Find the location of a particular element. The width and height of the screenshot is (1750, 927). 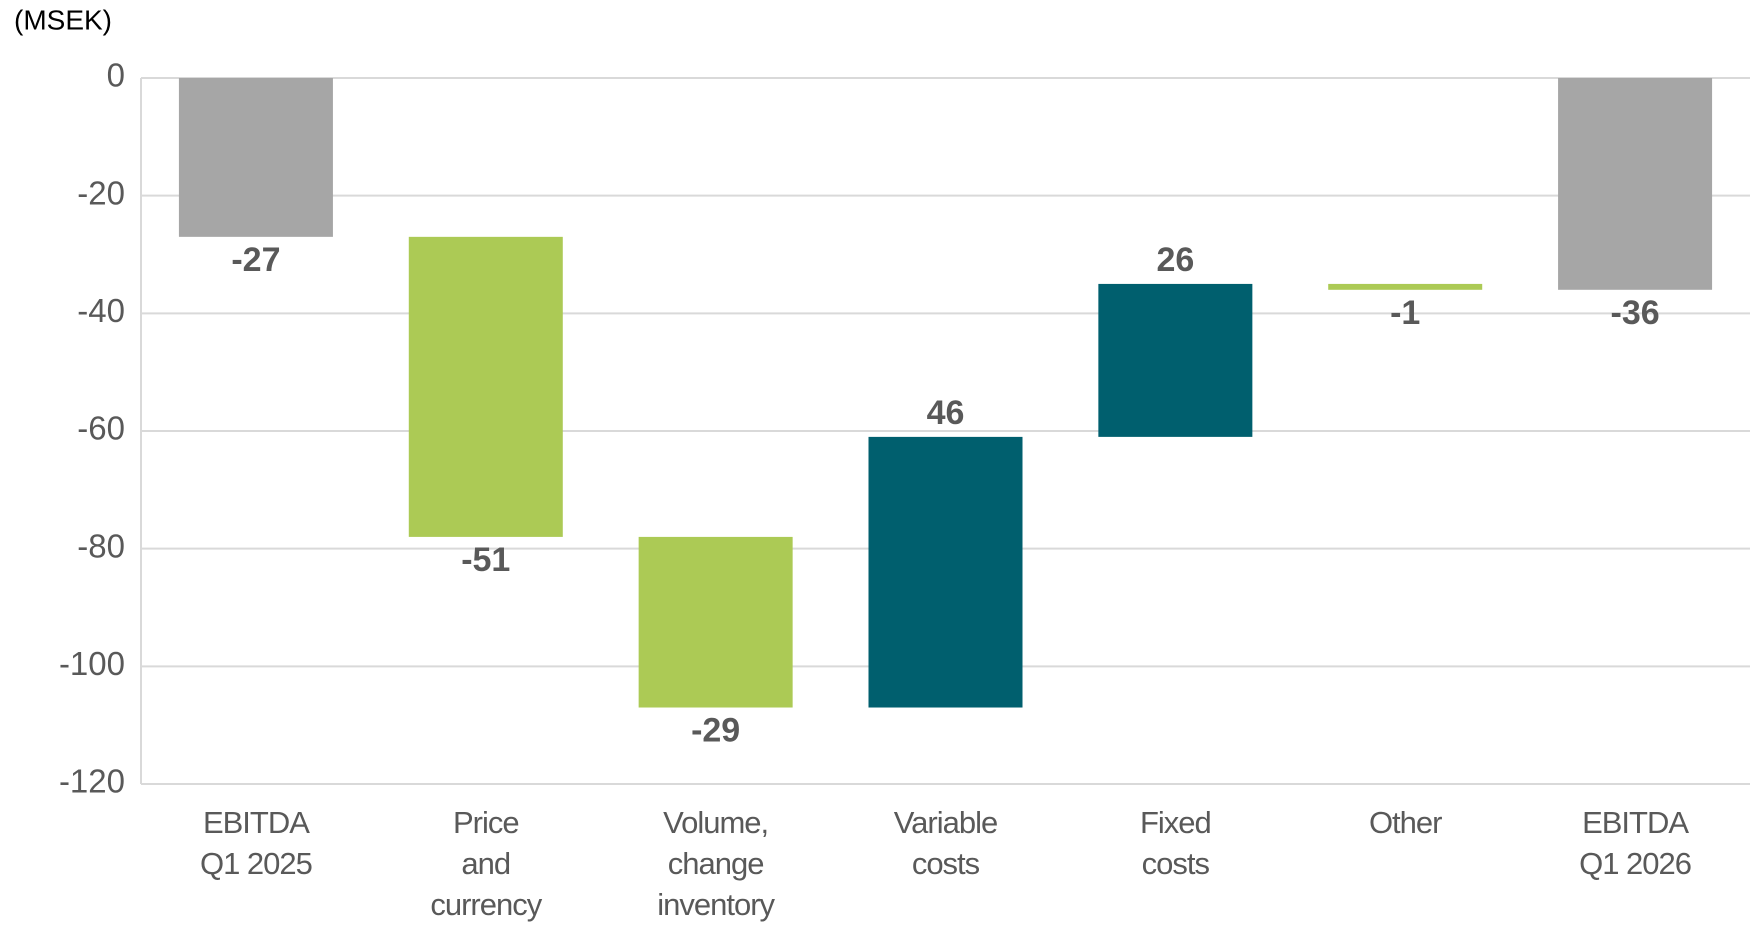

data-label: -29 is located at coordinates (715, 731).